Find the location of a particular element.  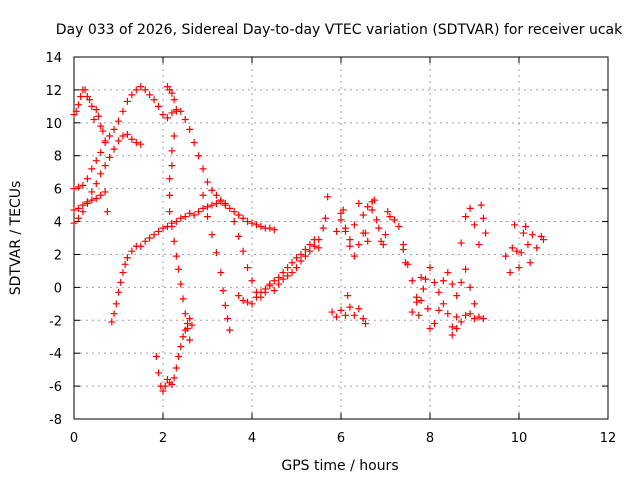

x-tick-label: 6 is located at coordinates (341, 438).